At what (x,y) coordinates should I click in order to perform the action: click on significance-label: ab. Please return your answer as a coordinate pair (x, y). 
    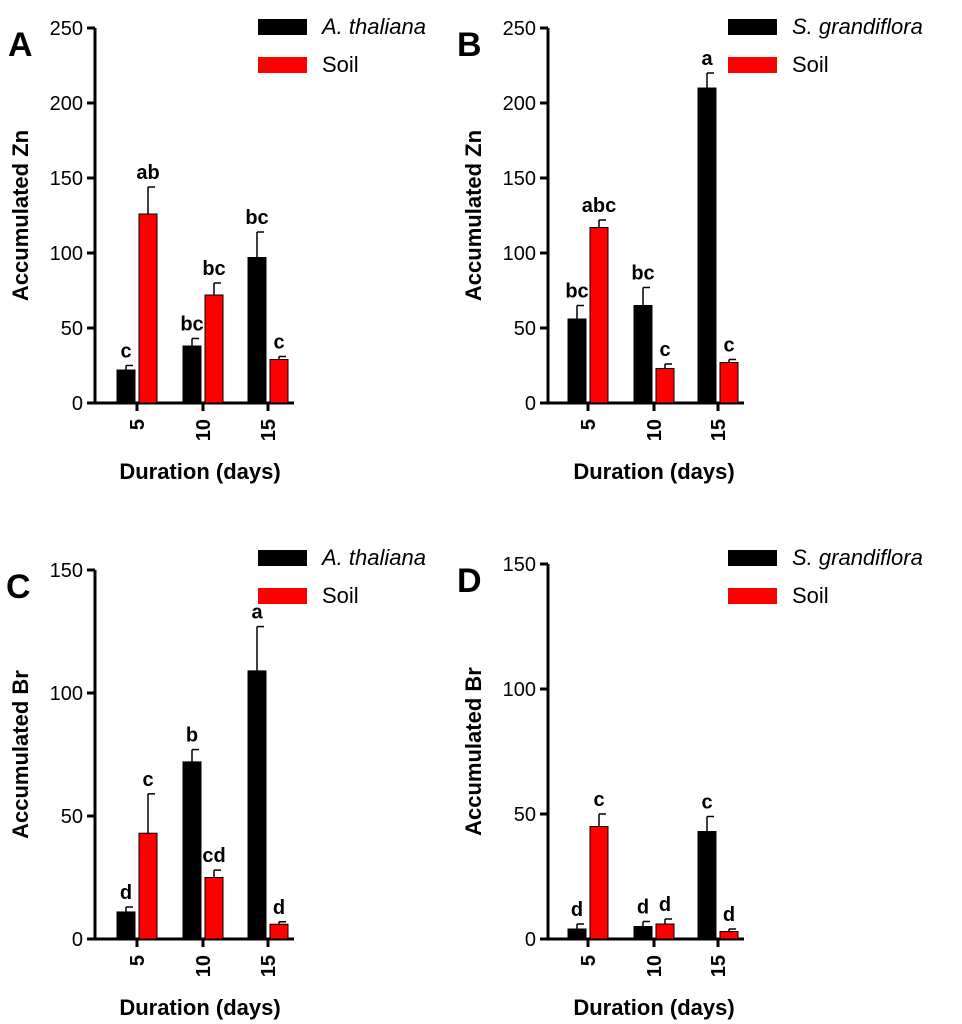
    Looking at the image, I should click on (147, 173).